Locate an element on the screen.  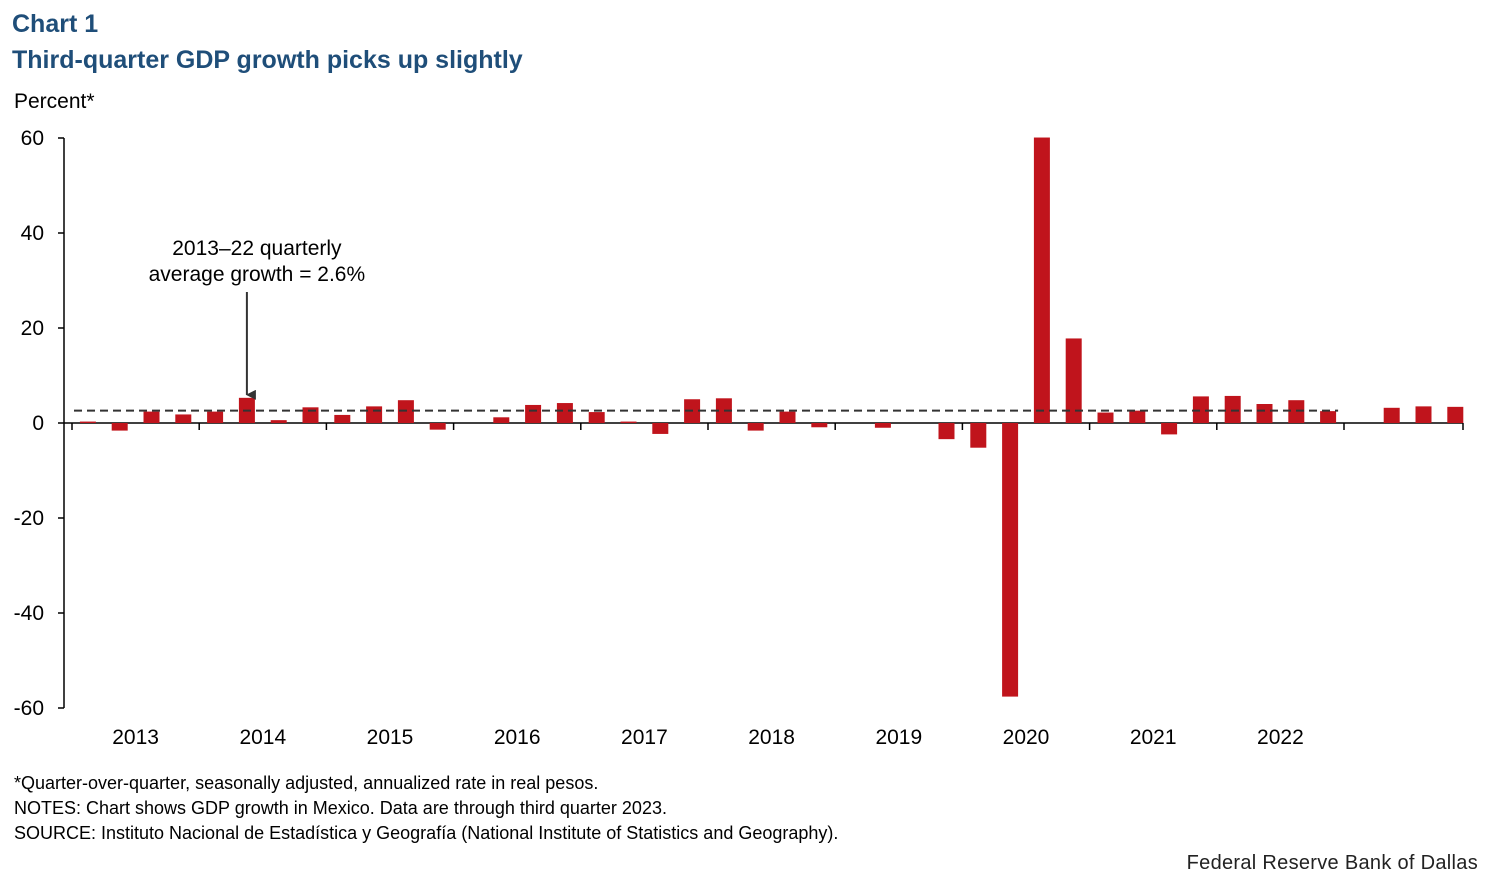
x-tick-label: 2019 is located at coordinates (898, 737).